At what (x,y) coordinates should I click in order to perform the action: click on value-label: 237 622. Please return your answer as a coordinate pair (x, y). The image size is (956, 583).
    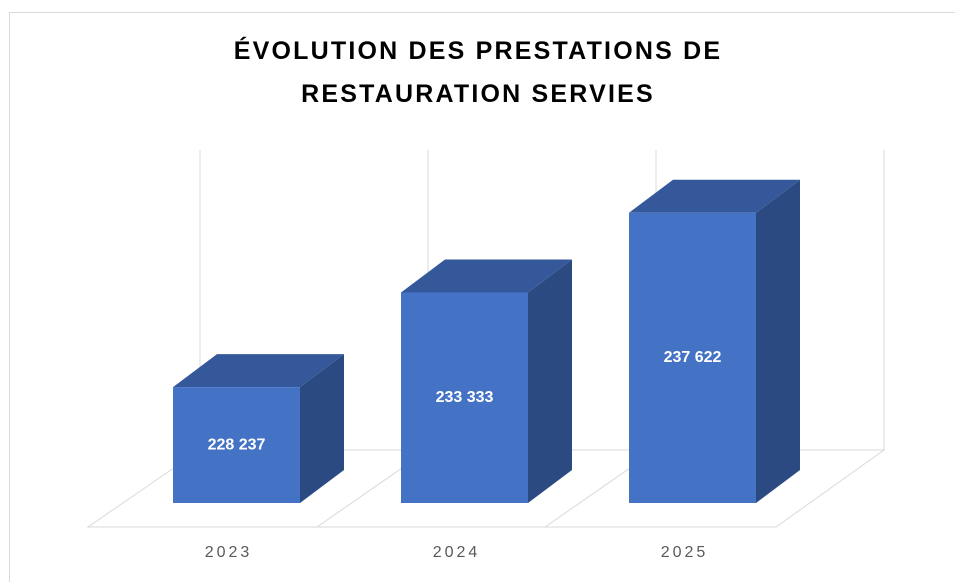
    Looking at the image, I should click on (693, 357).